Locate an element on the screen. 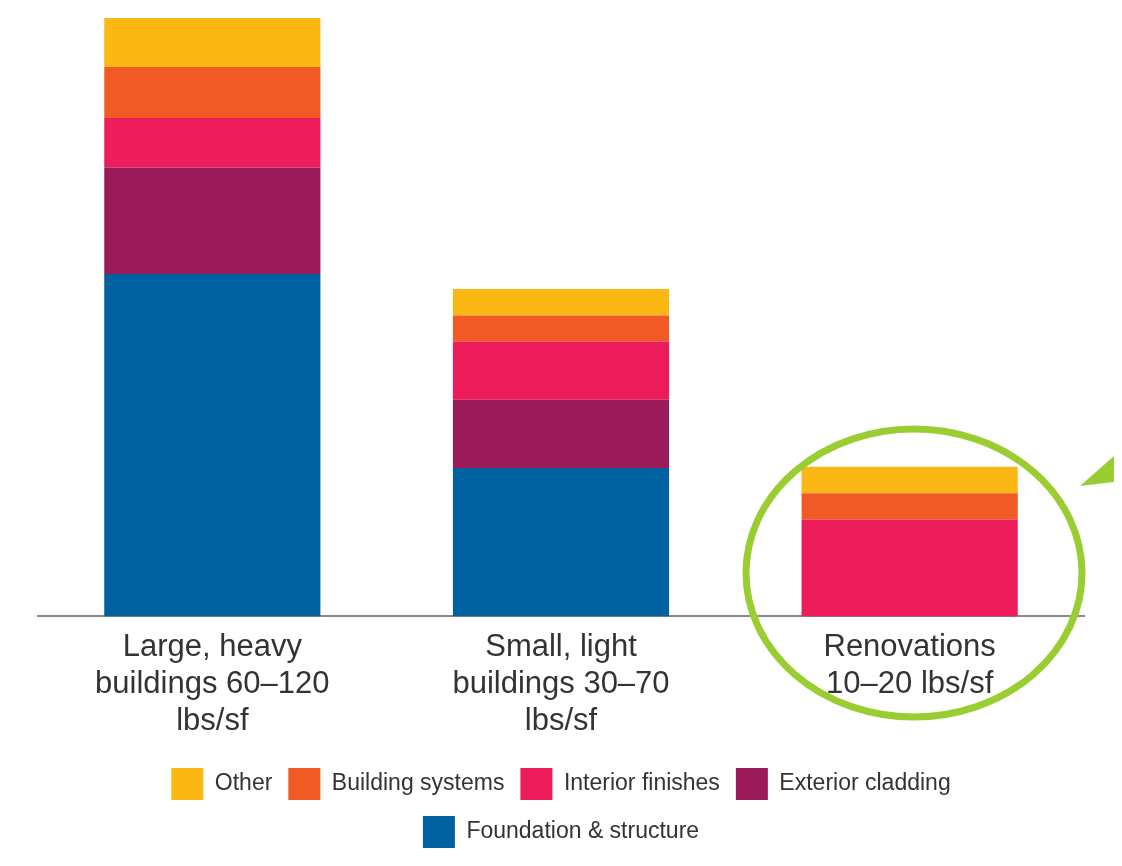 The width and height of the screenshot is (1122, 866). legend-label: Exterior cladding is located at coordinates (865, 782).